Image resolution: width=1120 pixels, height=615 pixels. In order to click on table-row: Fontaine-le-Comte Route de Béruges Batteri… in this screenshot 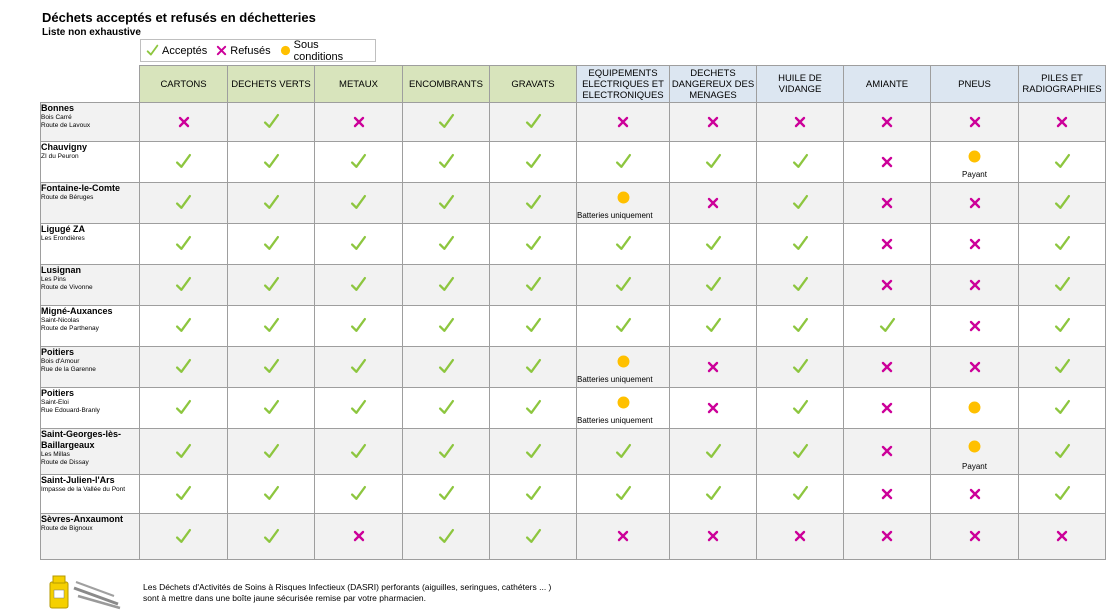, I will do `click(573, 203)`.